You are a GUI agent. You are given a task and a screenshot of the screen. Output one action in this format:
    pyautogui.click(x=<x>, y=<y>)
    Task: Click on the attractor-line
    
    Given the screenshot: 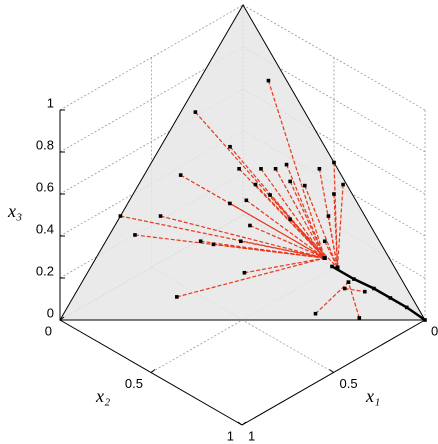 What is the action you would take?
    pyautogui.click(x=378, y=293)
    